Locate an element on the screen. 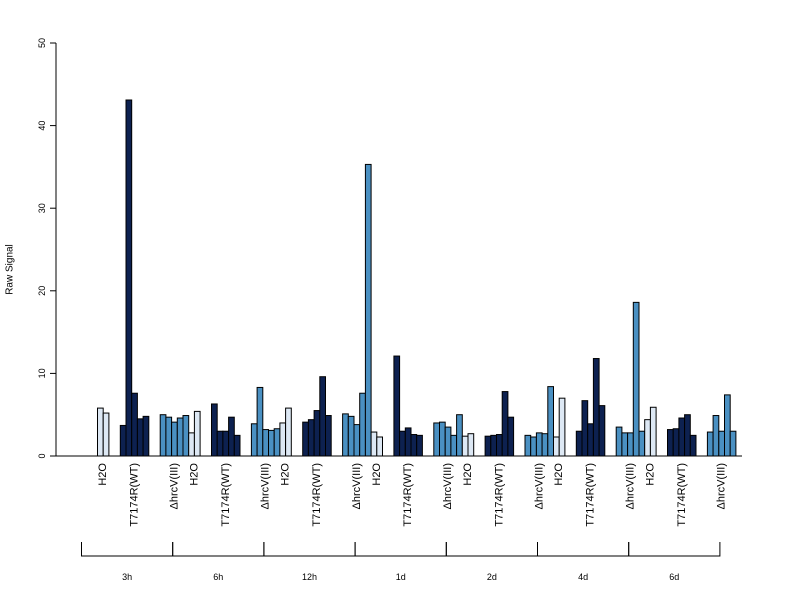 The width and height of the screenshot is (800, 600). group-label: 6d is located at coordinates (674, 577).